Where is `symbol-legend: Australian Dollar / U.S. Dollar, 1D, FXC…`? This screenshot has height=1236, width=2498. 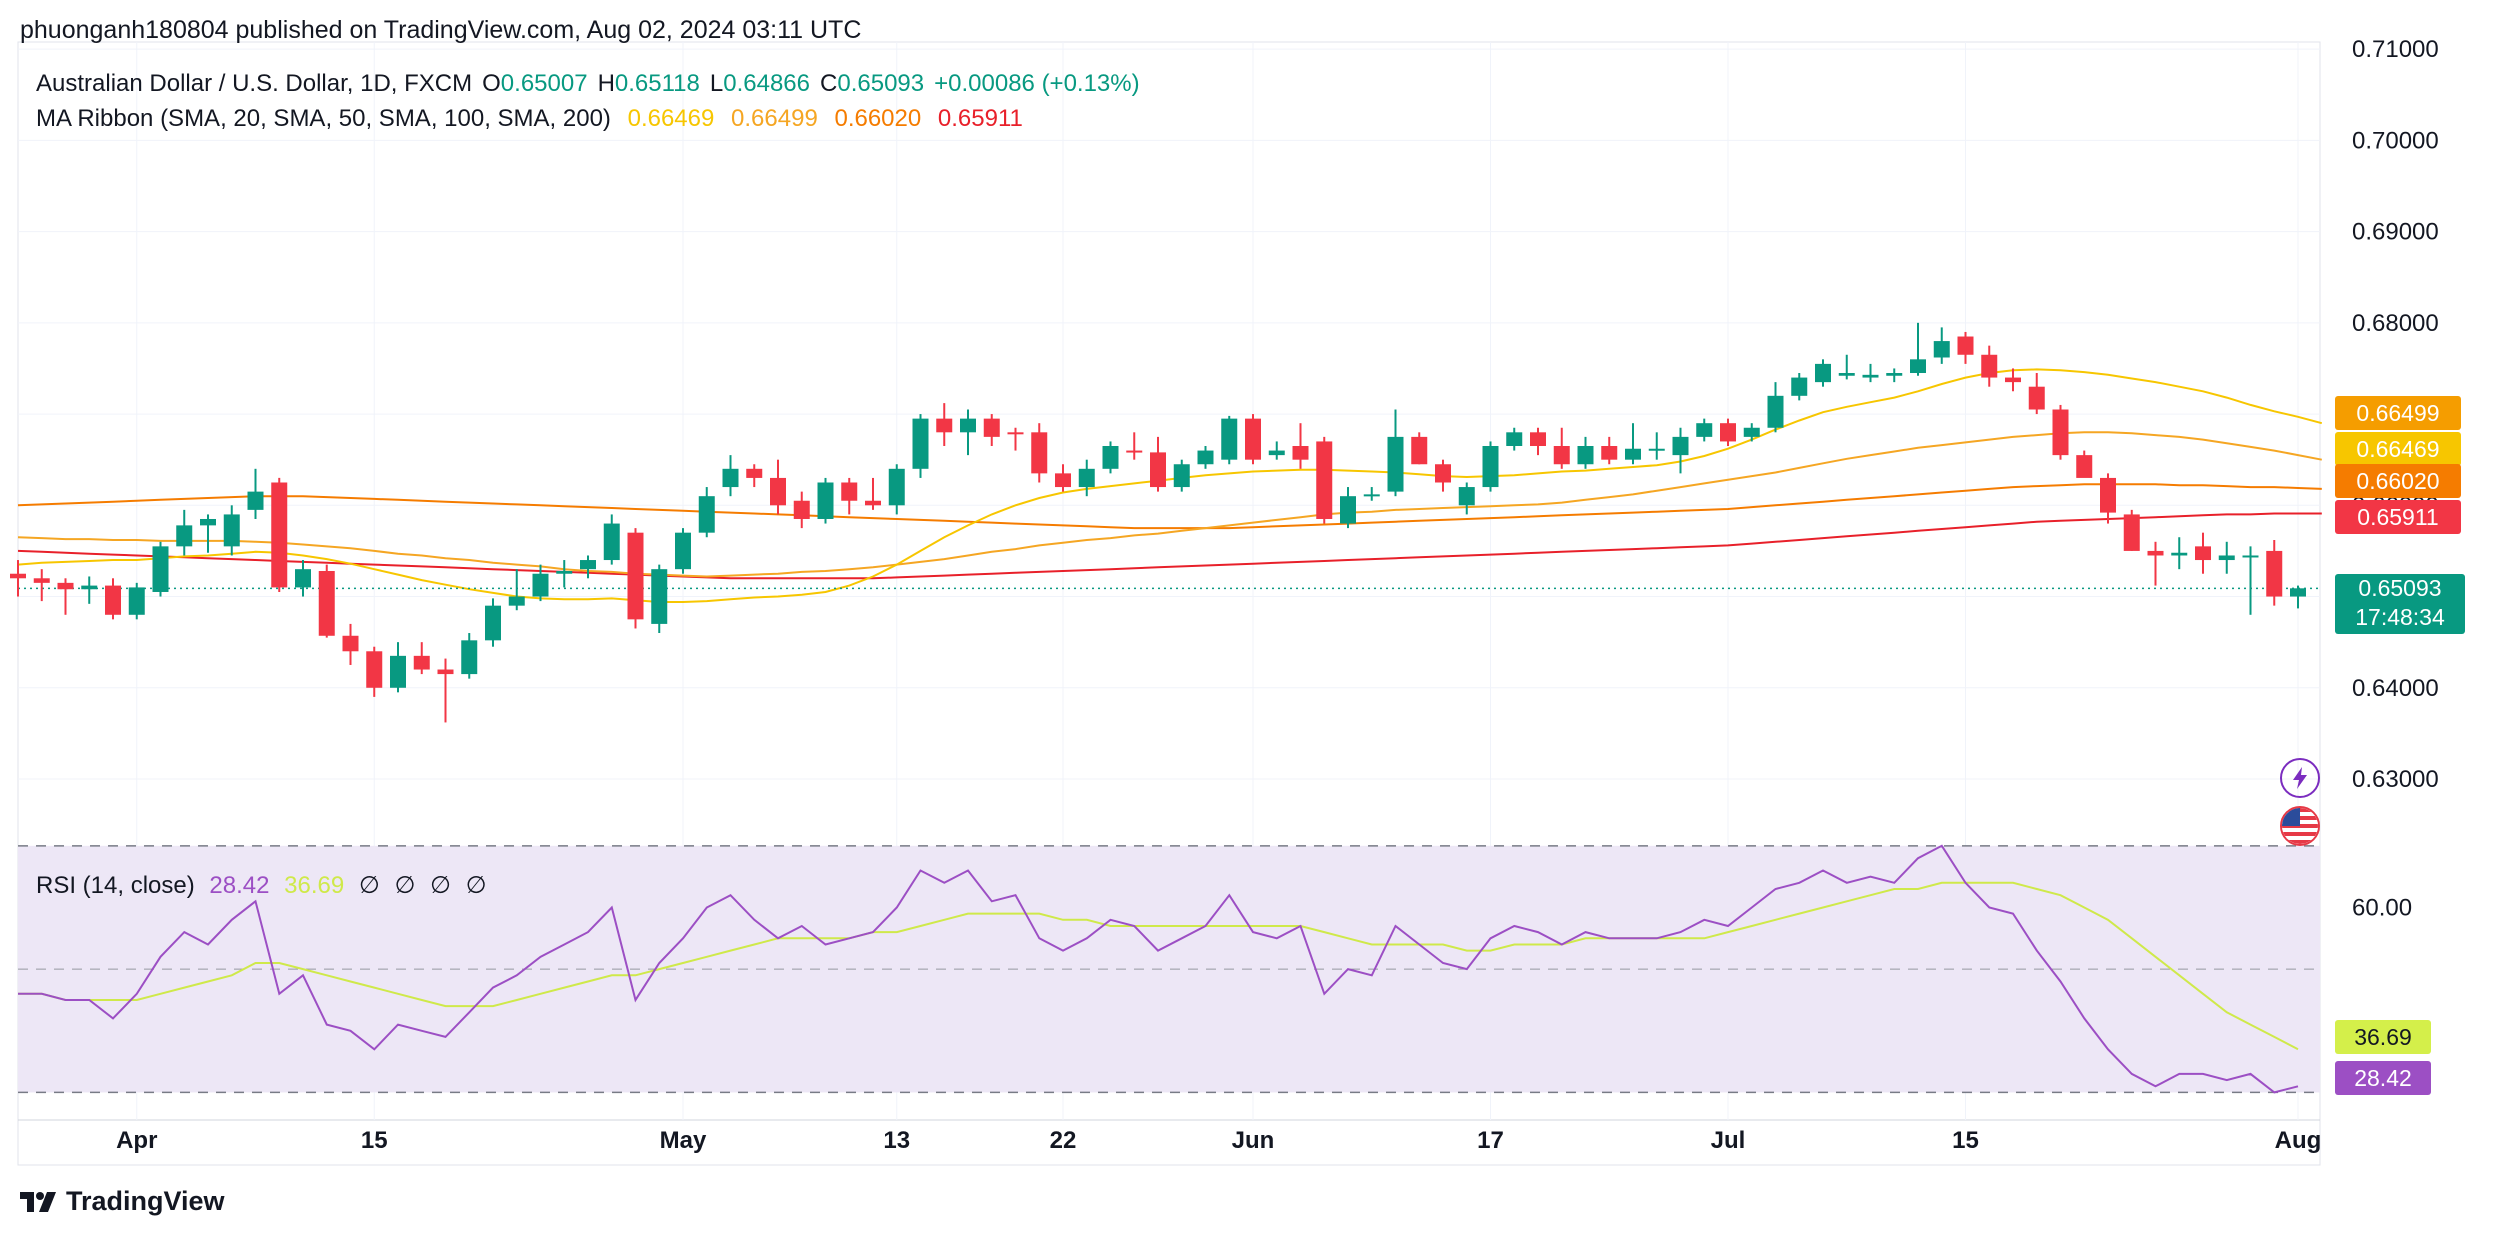
symbol-legend: Australian Dollar / U.S. Dollar, 1D, FXC… is located at coordinates (593, 84).